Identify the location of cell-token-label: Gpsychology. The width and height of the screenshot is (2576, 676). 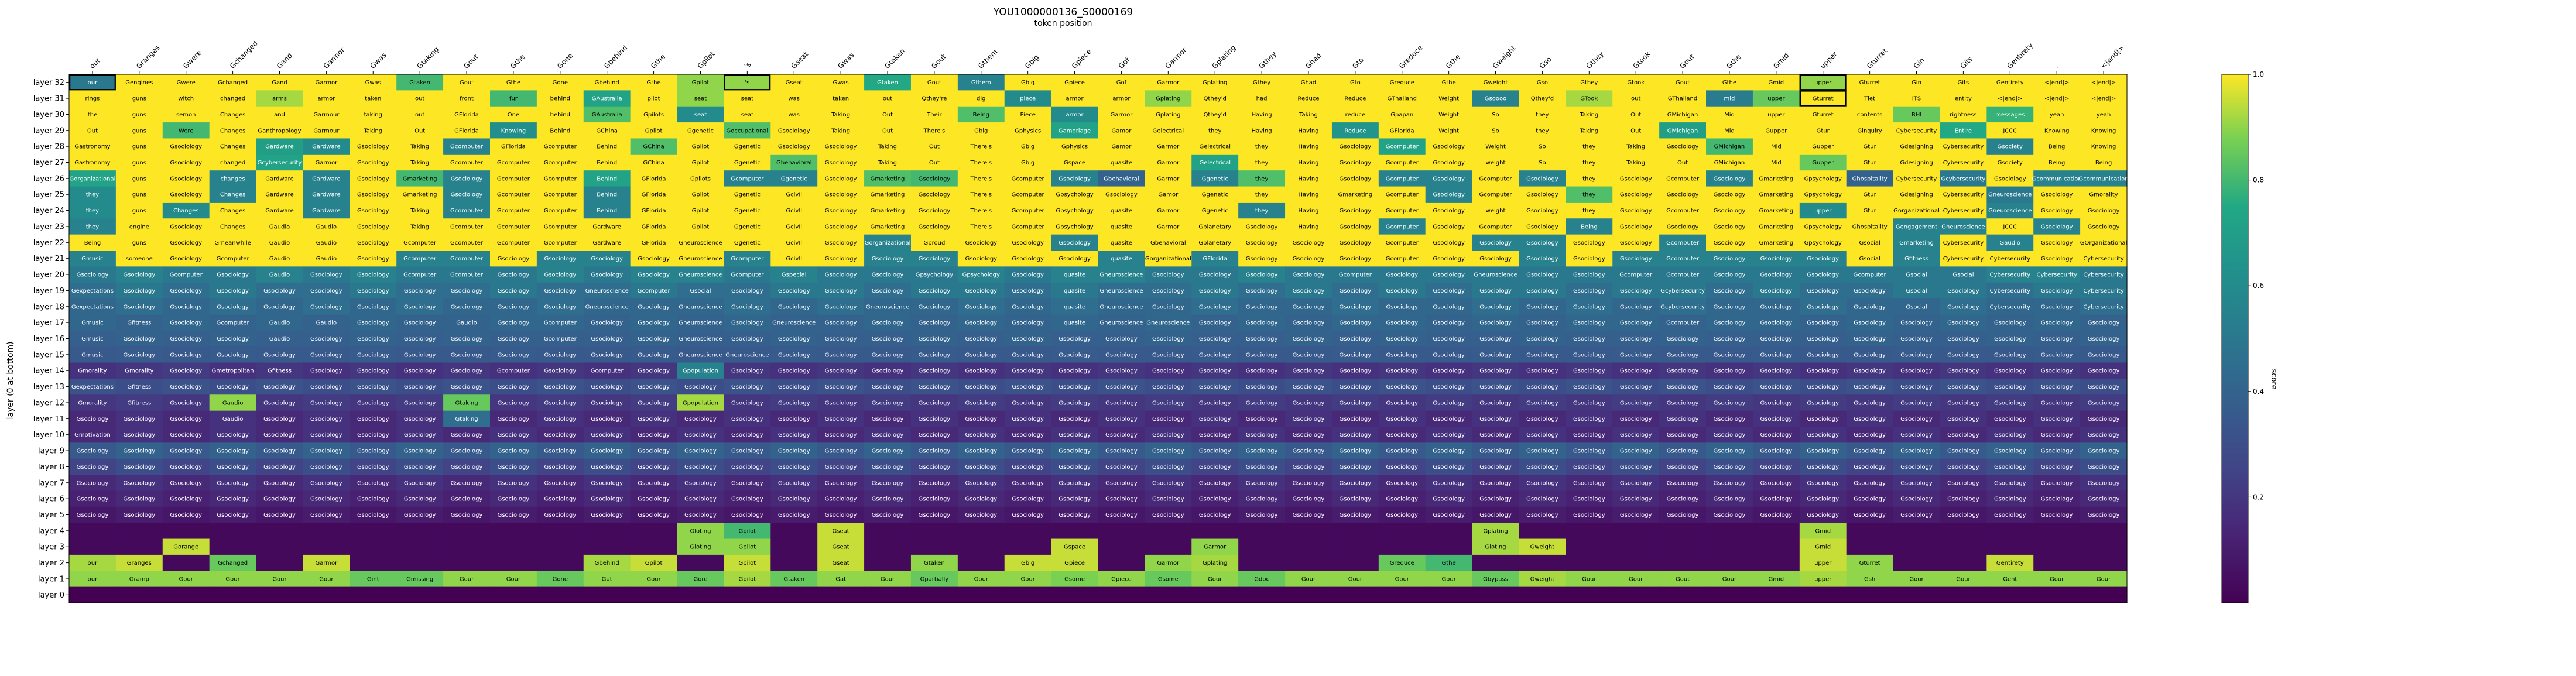
(1074, 211).